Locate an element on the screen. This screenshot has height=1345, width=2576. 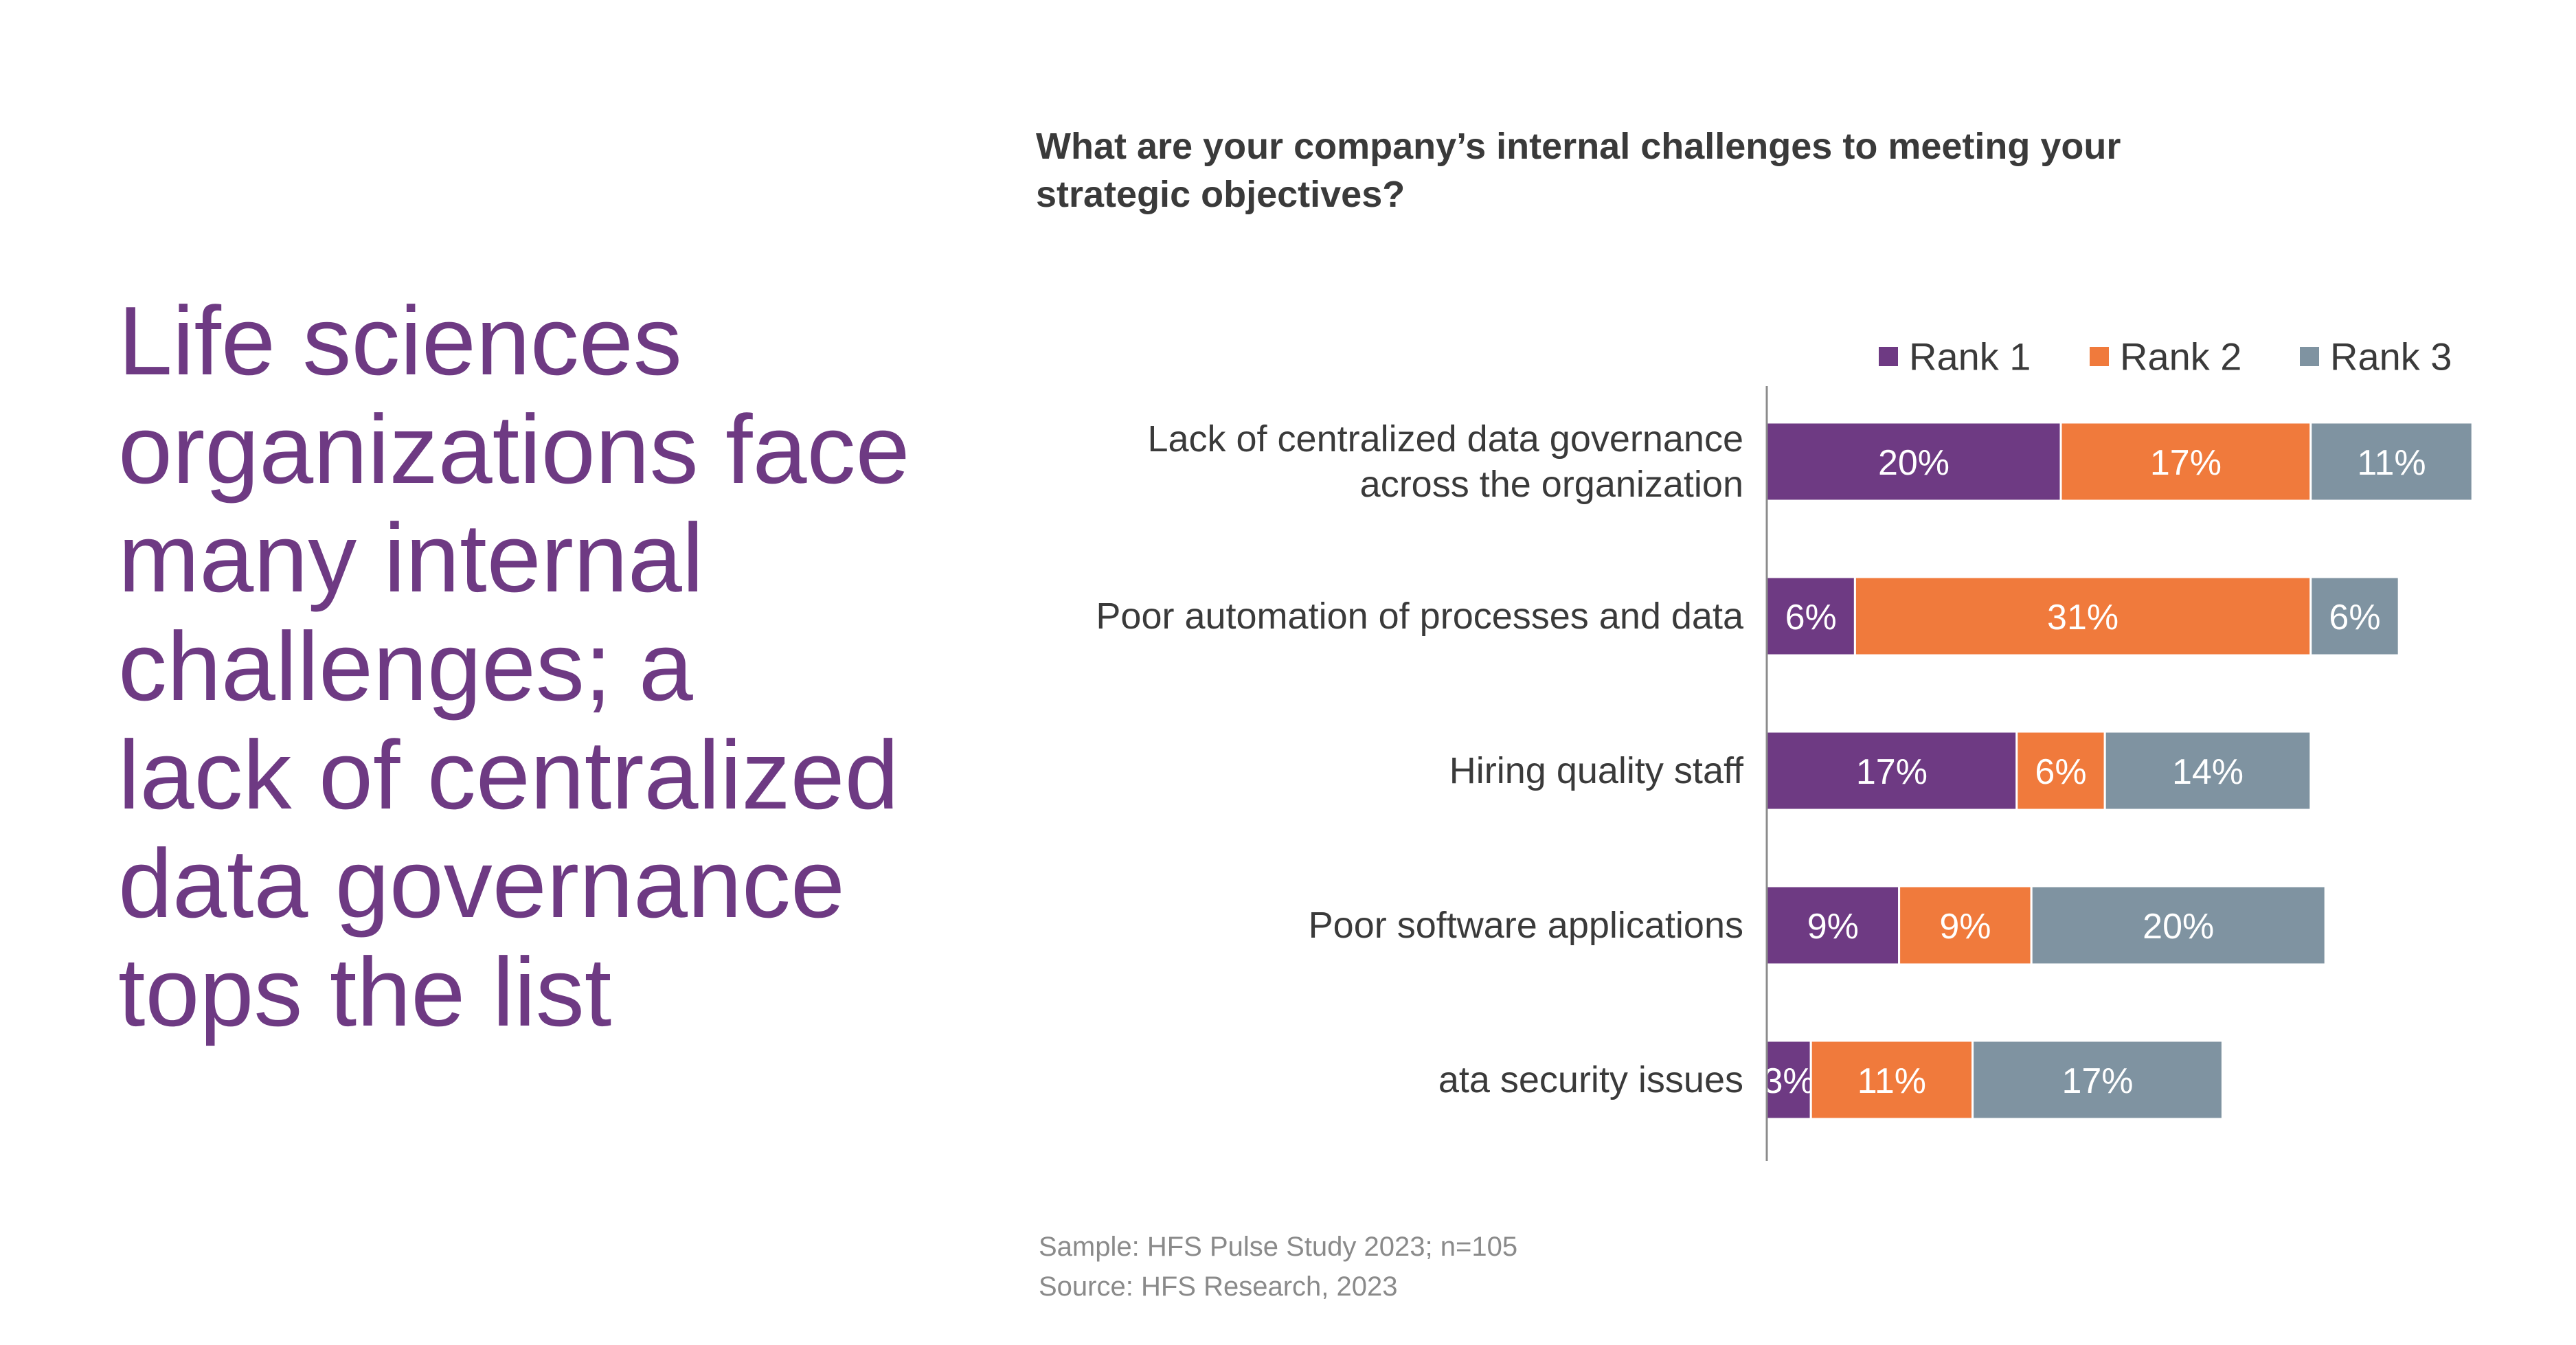
legend-label: Rank 3 is located at coordinates (2391, 356).